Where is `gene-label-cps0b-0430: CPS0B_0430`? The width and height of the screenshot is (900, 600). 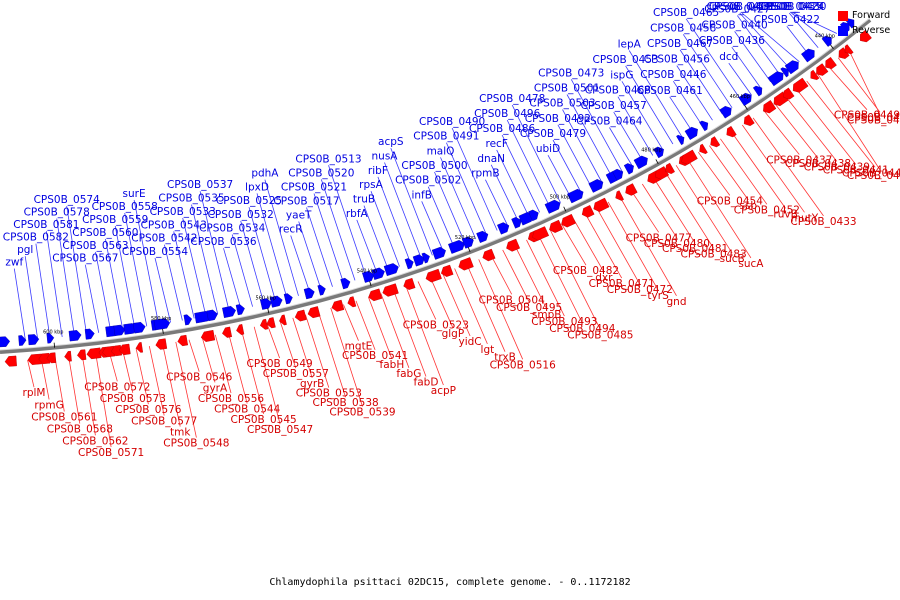
gene-label-cps0b-0430: CPS0B_0430 is located at coordinates (793, 7).